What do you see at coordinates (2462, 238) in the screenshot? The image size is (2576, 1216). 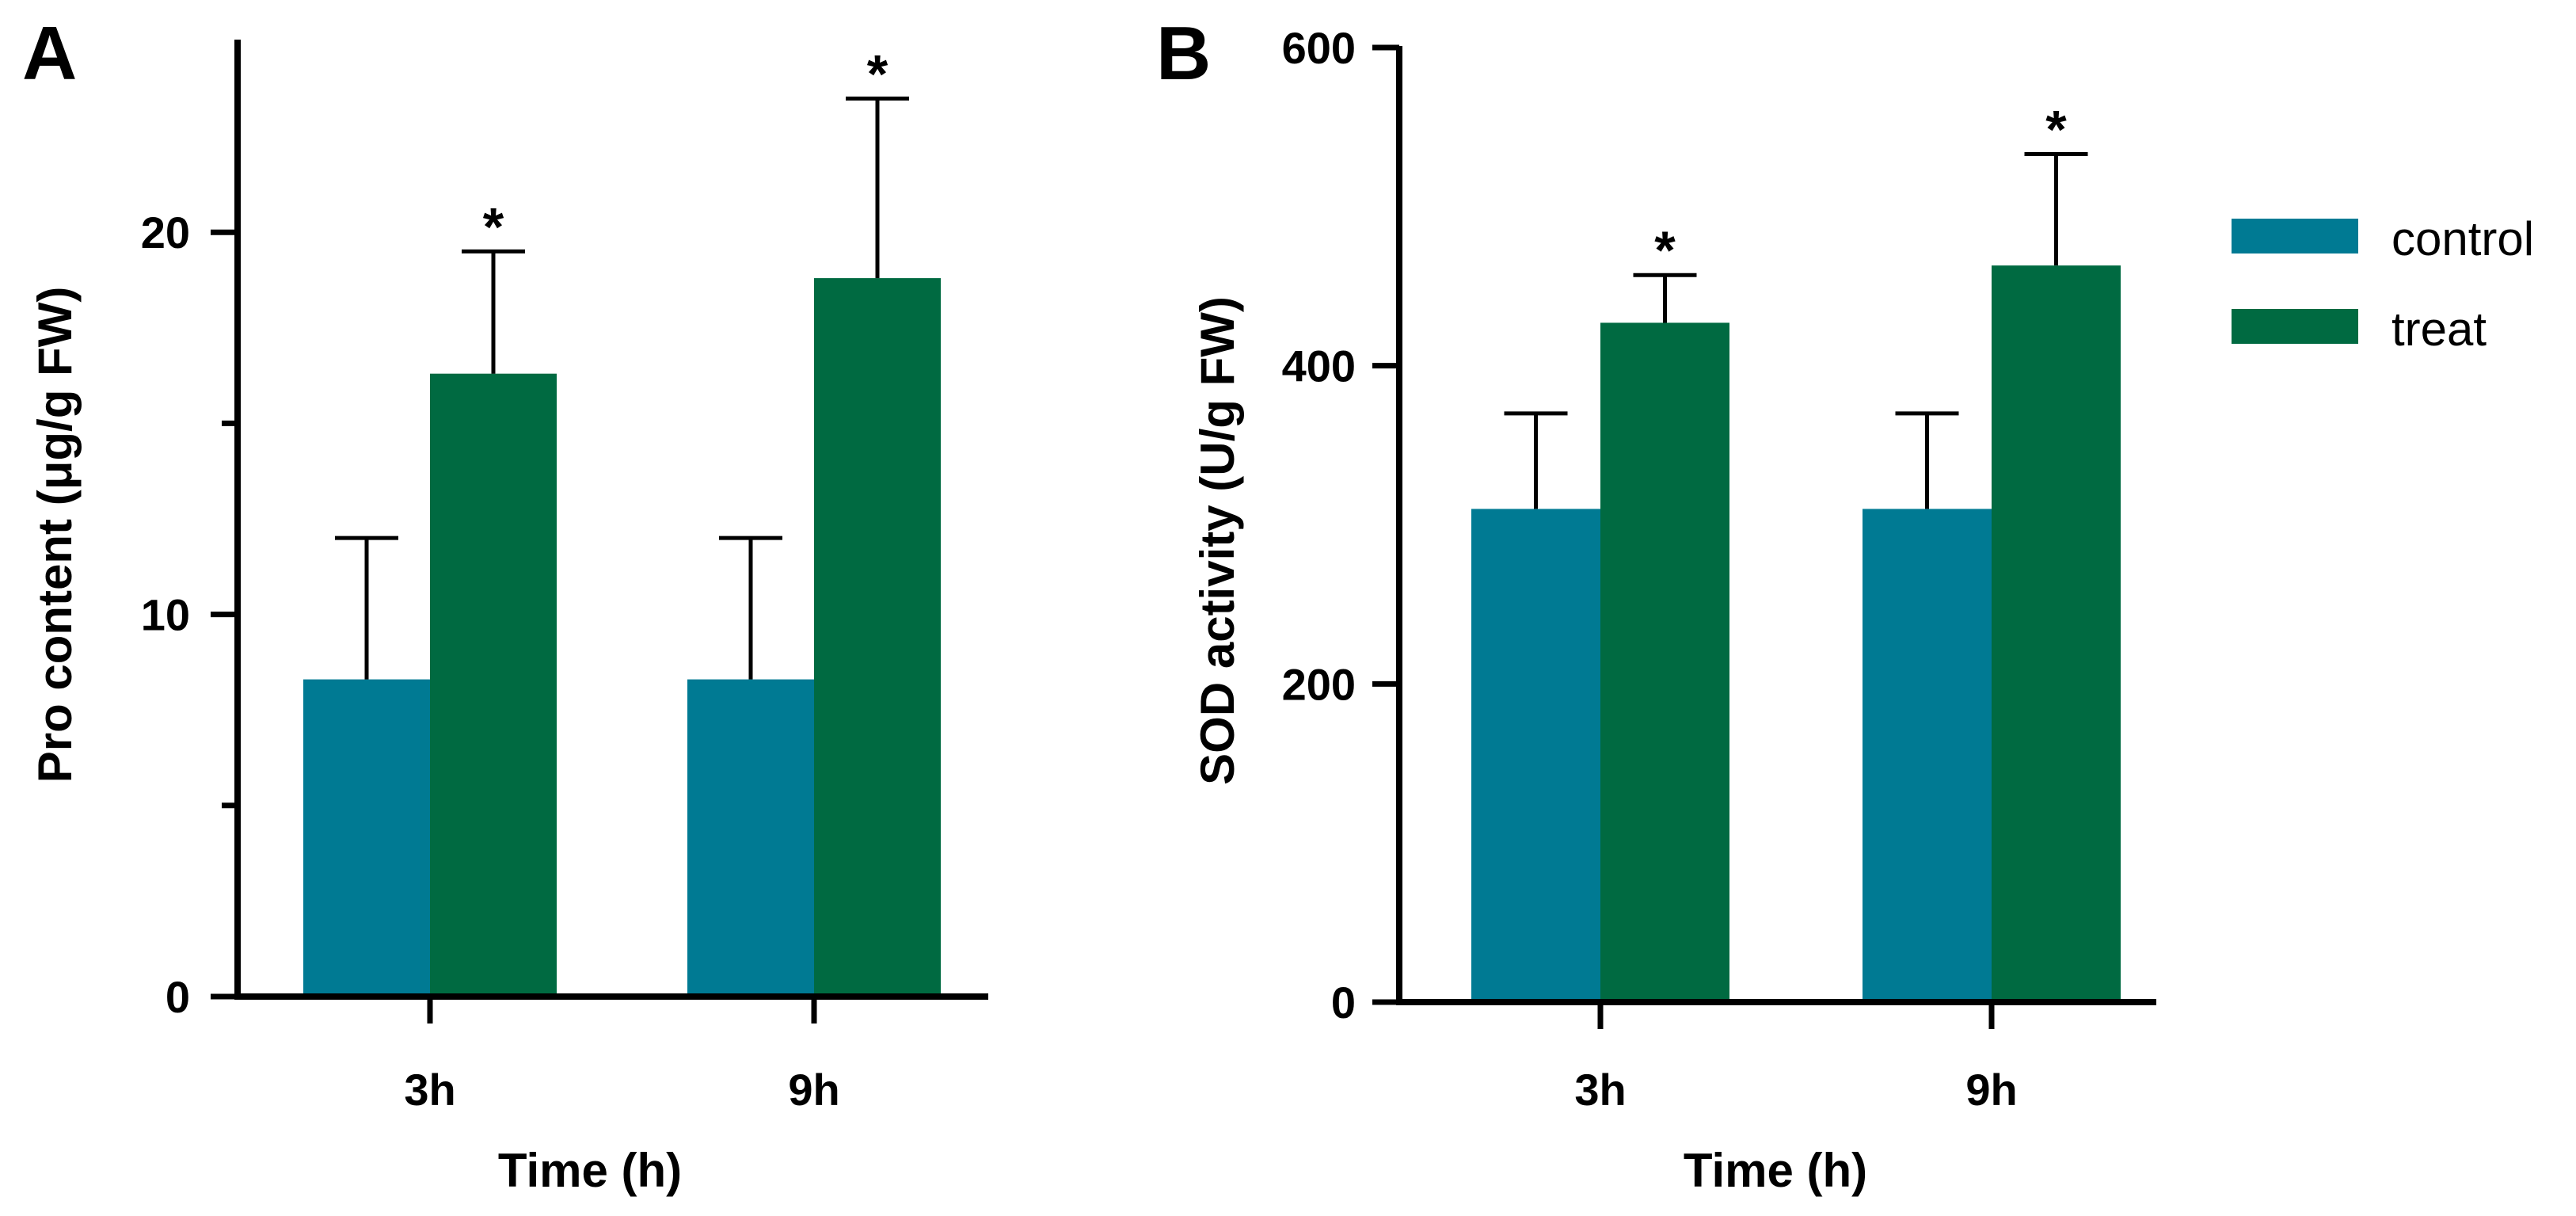 I see `legend-label-control: control` at bounding box center [2462, 238].